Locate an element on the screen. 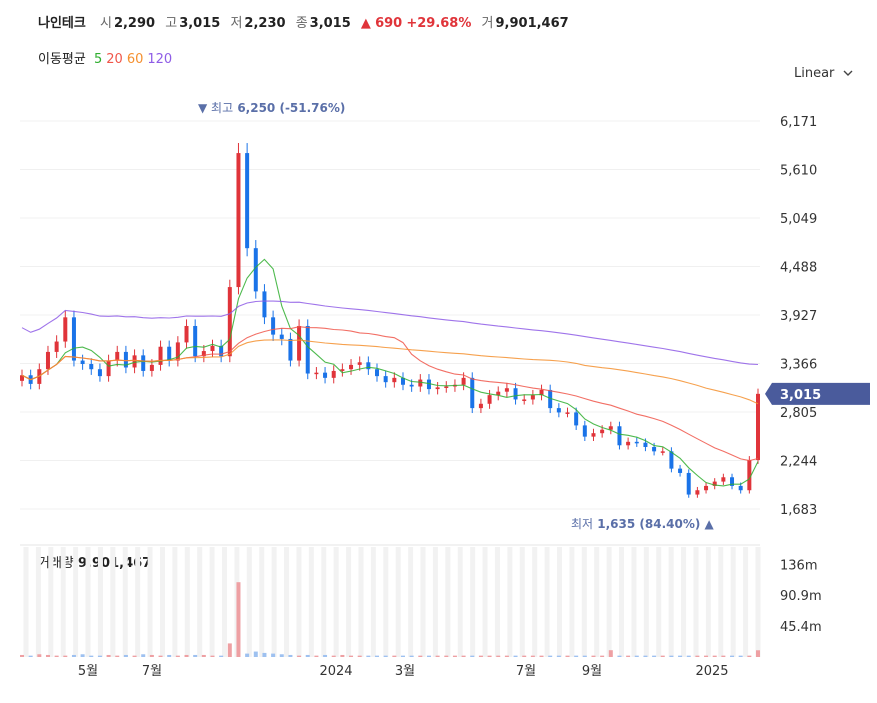  close-label: 종 is located at coordinates (301, 23).